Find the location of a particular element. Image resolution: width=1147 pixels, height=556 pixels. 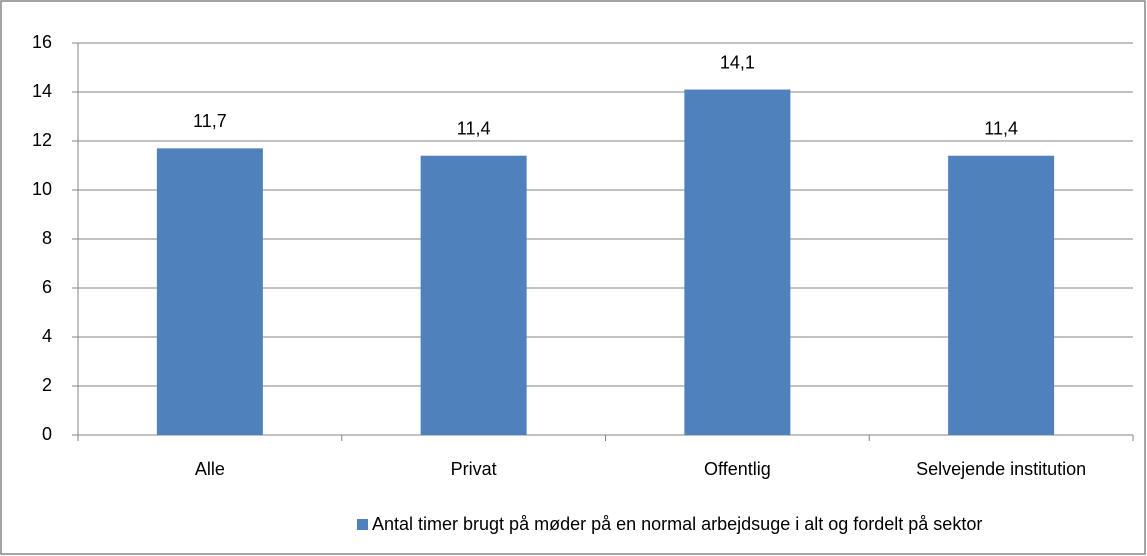

x-tick-label: Alle is located at coordinates (210, 469).